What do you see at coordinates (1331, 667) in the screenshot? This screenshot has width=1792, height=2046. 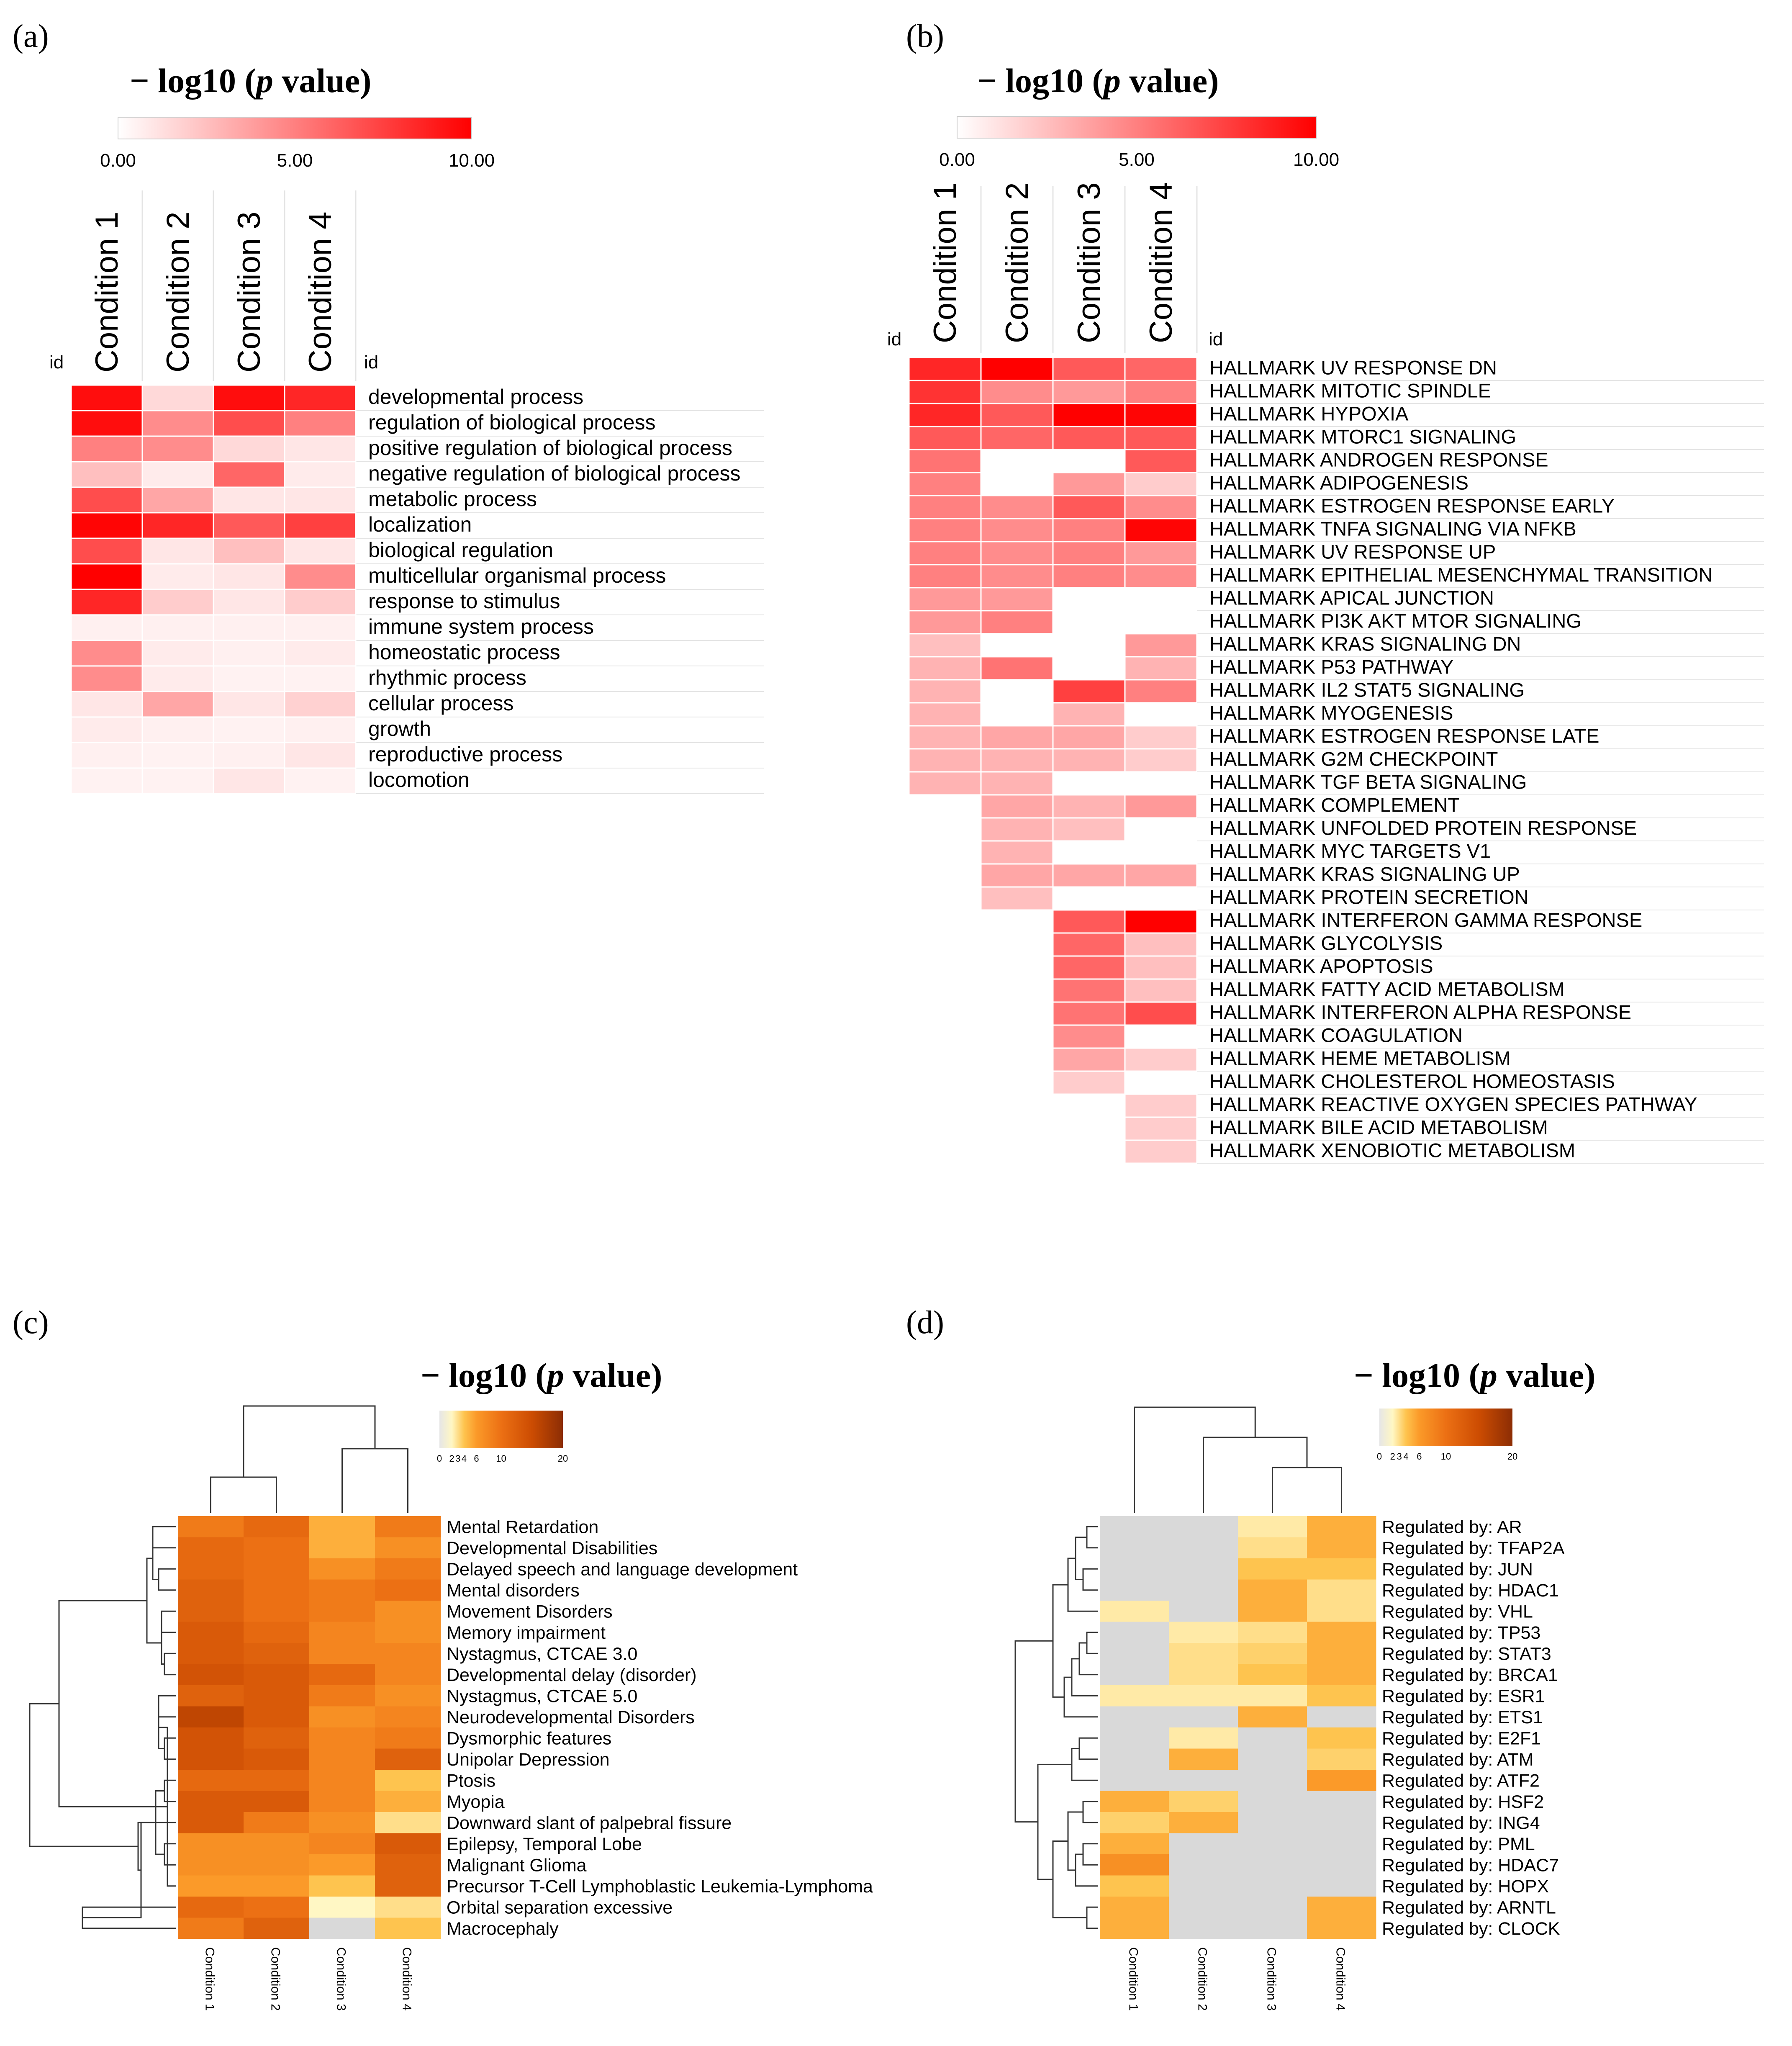 I see `row-label: HALLMARK P53 PATHWAY` at bounding box center [1331, 667].